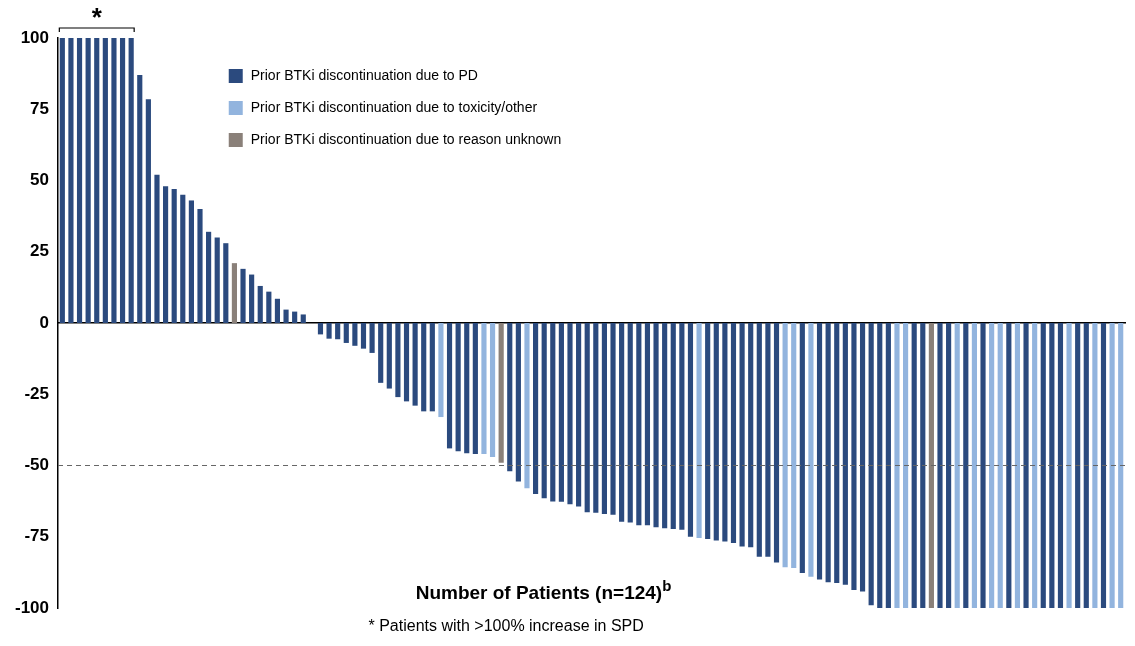 The image size is (1135, 646). Describe the element at coordinates (40, 108) in the screenshot. I see `y-tick-label: 75` at that location.